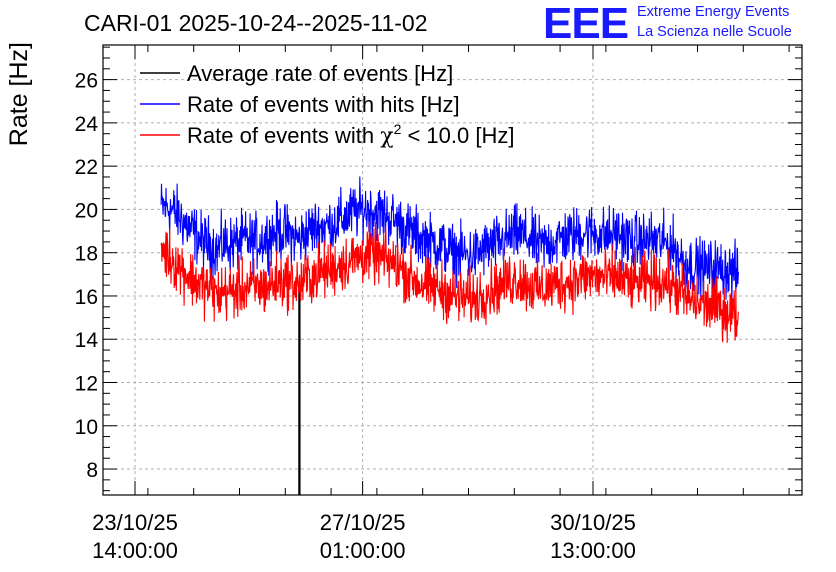 The width and height of the screenshot is (836, 572). Describe the element at coordinates (86, 210) in the screenshot. I see `y-tick-label: 20` at that location.